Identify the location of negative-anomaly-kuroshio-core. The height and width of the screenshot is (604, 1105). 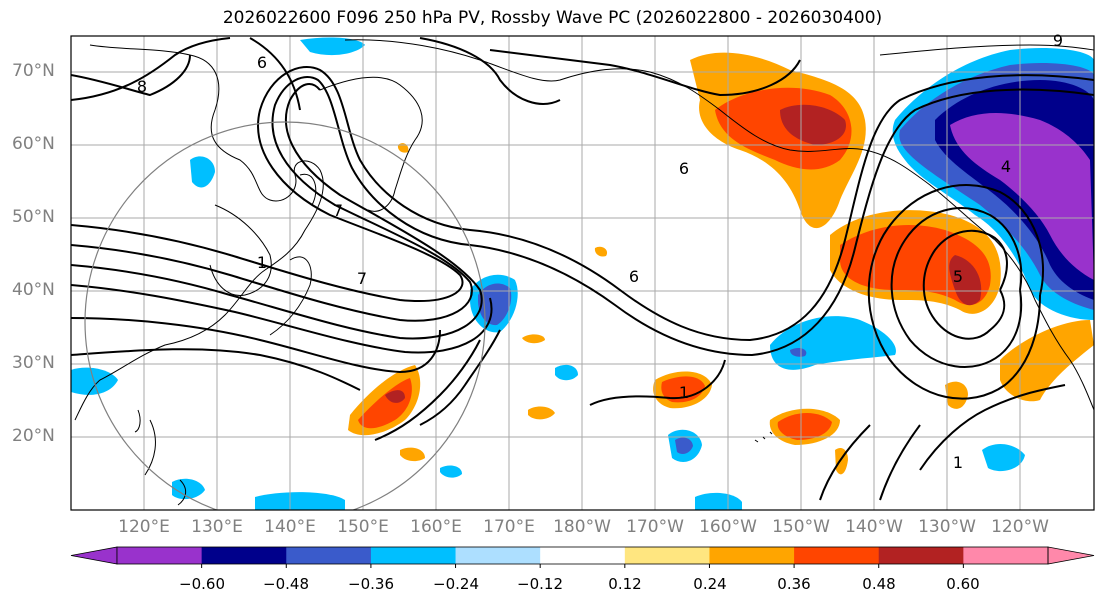
(495, 304).